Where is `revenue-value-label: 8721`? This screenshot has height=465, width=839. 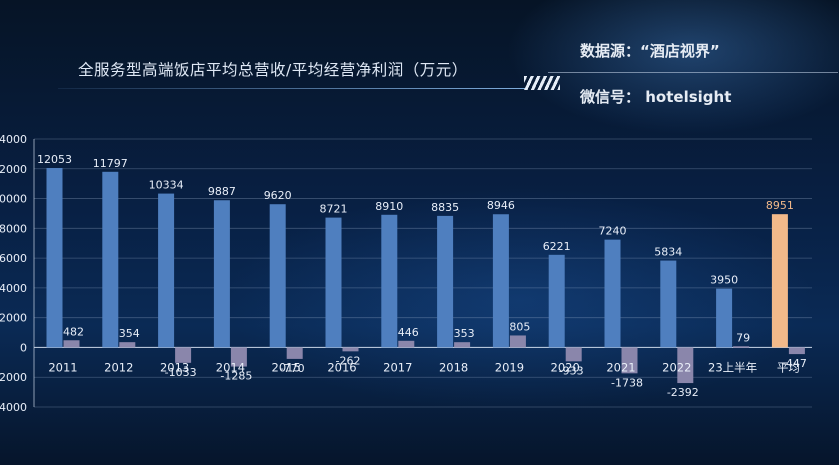
revenue-value-label: 8721 is located at coordinates (334, 209).